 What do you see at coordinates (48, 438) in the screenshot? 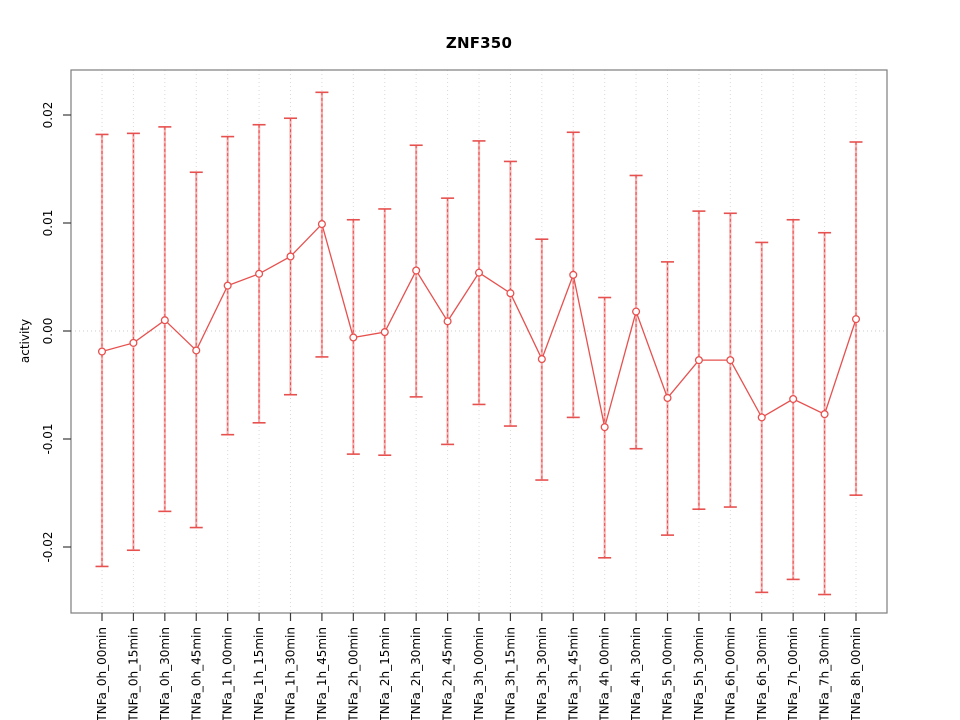
I see `y-tick-label: -0.01` at bounding box center [48, 438].